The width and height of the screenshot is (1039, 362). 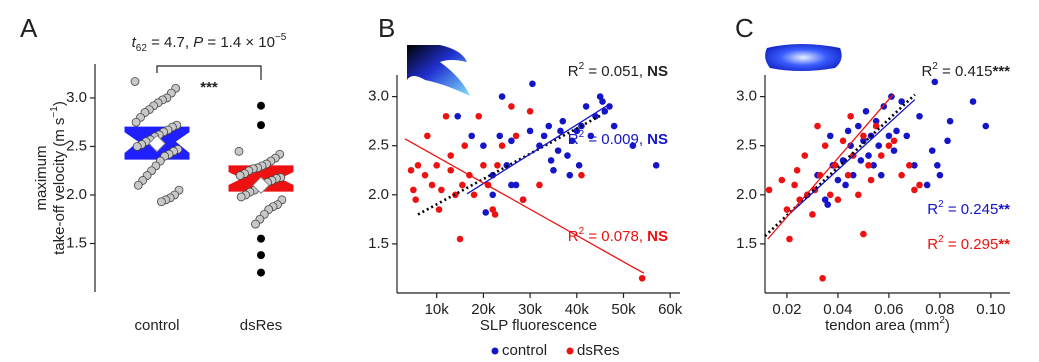 What do you see at coordinates (209, 72) in the screenshot?
I see `significance-bracket` at bounding box center [209, 72].